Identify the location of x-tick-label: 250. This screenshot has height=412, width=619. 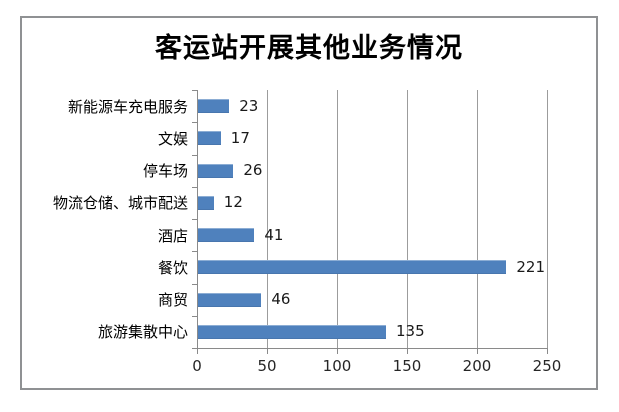
(547, 366).